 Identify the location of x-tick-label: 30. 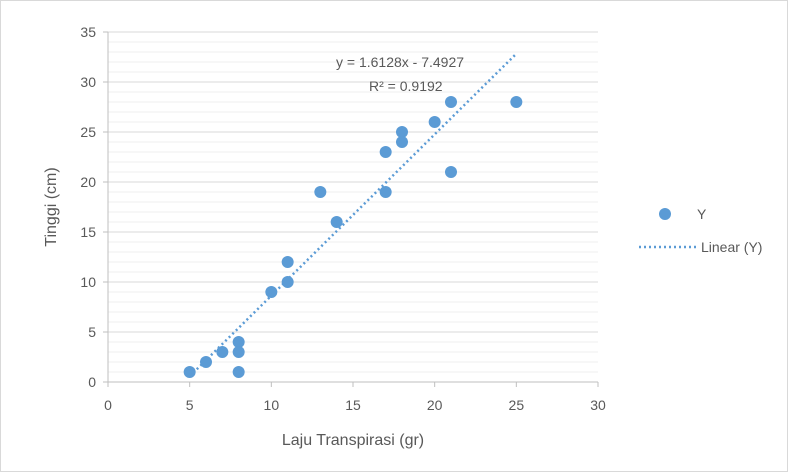
(598, 405).